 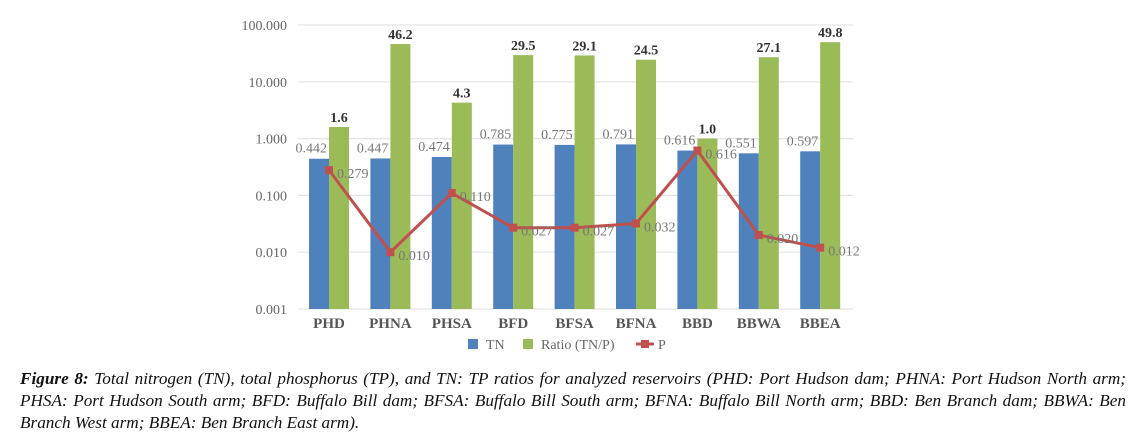 I want to click on y-tick-label: 100.000, so click(x=265, y=26).